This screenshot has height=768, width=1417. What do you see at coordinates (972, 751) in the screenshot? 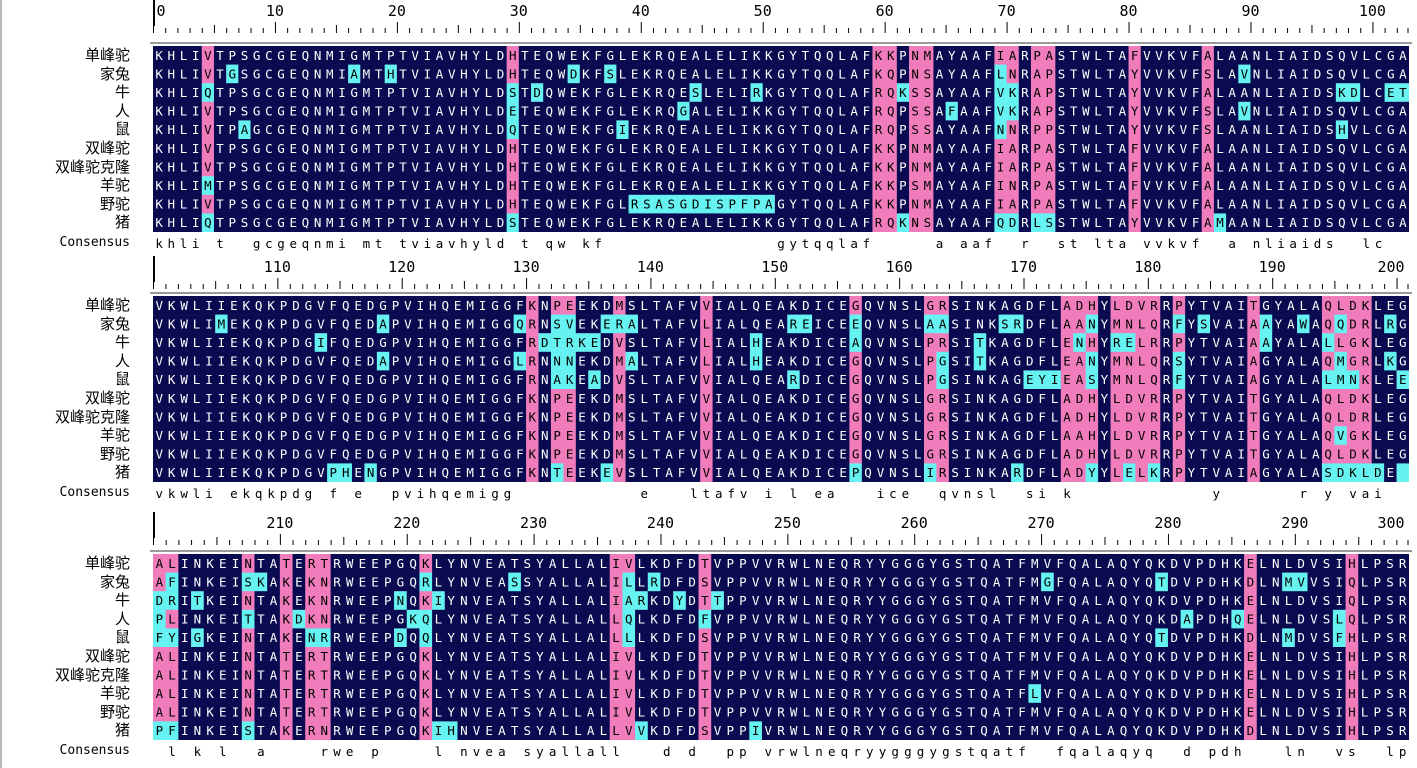
I see `consensus-residue: t` at bounding box center [972, 751].